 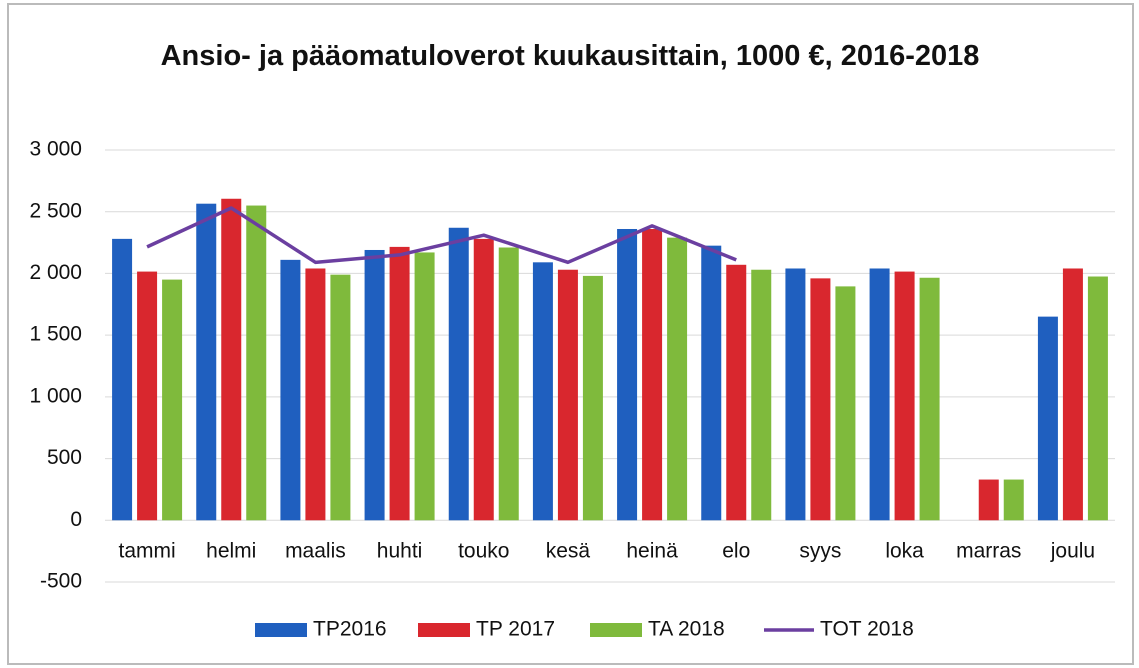 What do you see at coordinates (61, 581) in the screenshot?
I see `y-tick-label: -500` at bounding box center [61, 581].